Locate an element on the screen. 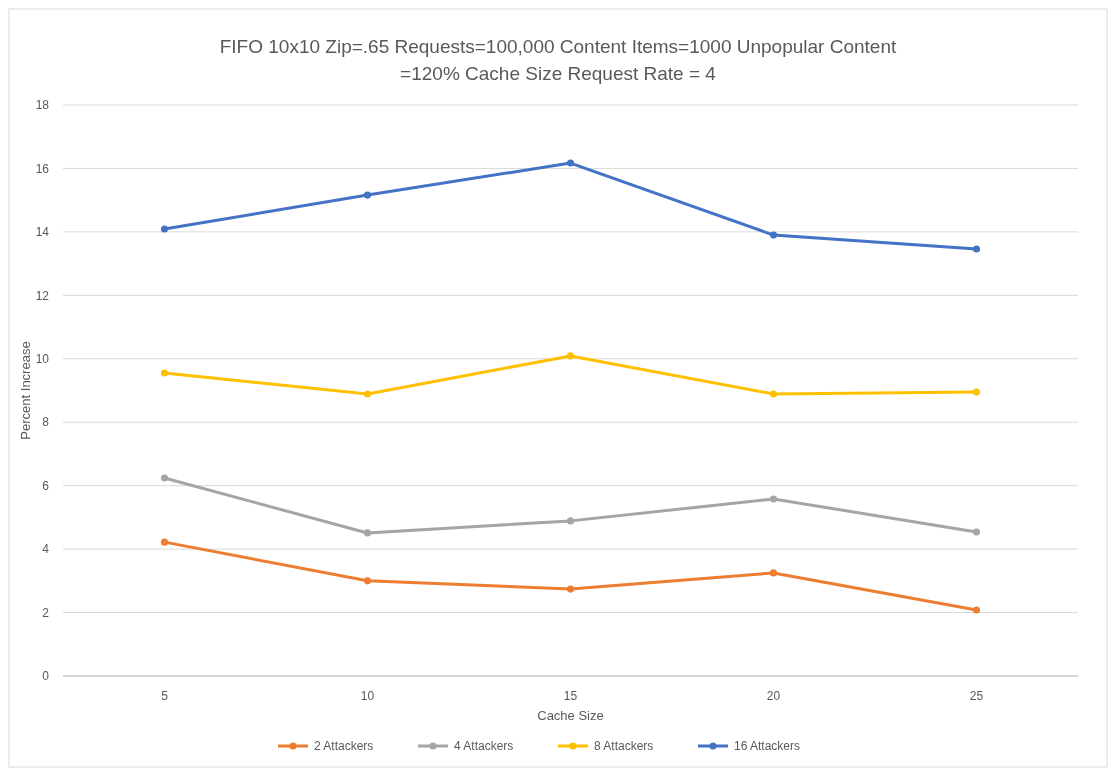 The height and width of the screenshot is (770, 1117). x-tick-label: 10 is located at coordinates (367, 696).